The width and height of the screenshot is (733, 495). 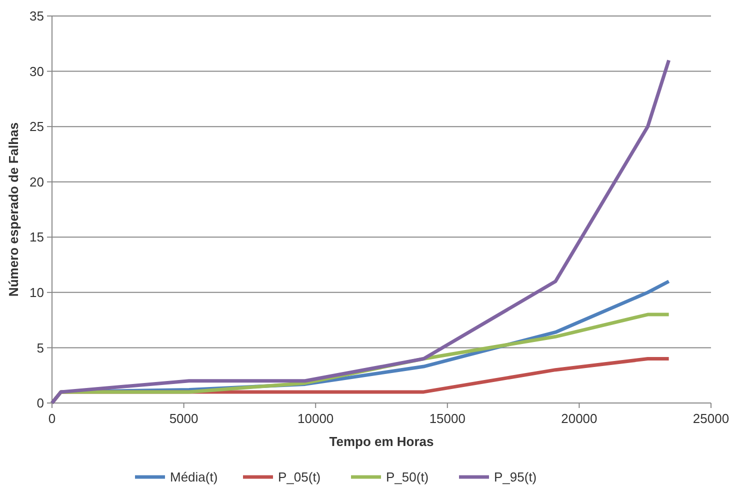 What do you see at coordinates (447, 418) in the screenshot?
I see `x-tick-label: 15000` at bounding box center [447, 418].